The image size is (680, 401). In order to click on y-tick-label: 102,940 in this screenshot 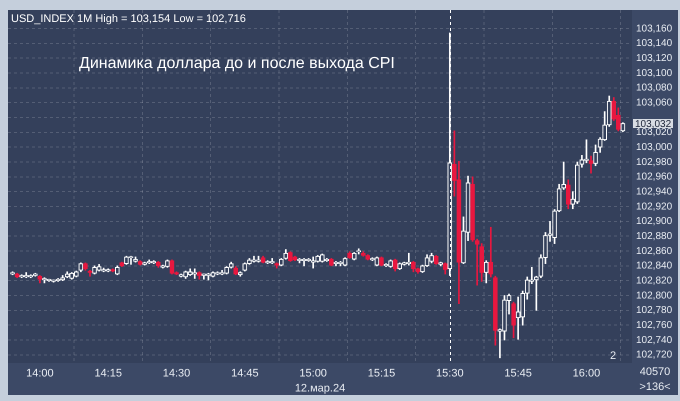, I will do `click(654, 192)`.